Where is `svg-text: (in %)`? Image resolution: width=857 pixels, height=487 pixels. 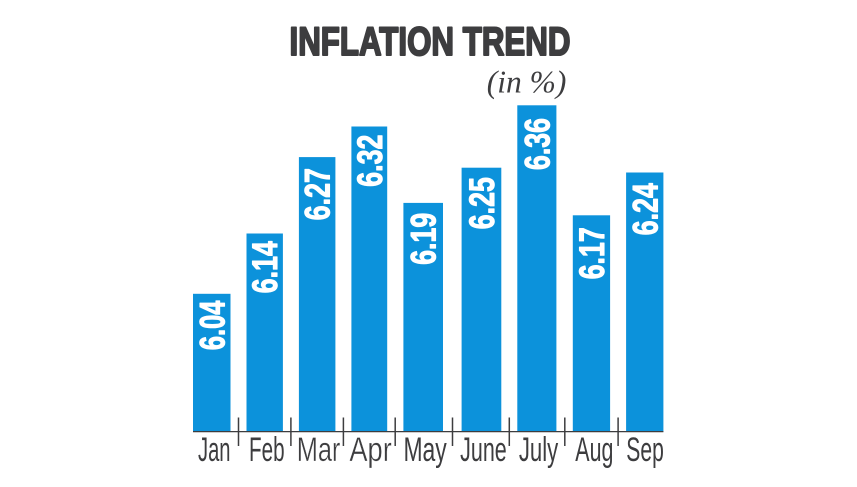 svg-text: (in %) is located at coordinates (527, 81).